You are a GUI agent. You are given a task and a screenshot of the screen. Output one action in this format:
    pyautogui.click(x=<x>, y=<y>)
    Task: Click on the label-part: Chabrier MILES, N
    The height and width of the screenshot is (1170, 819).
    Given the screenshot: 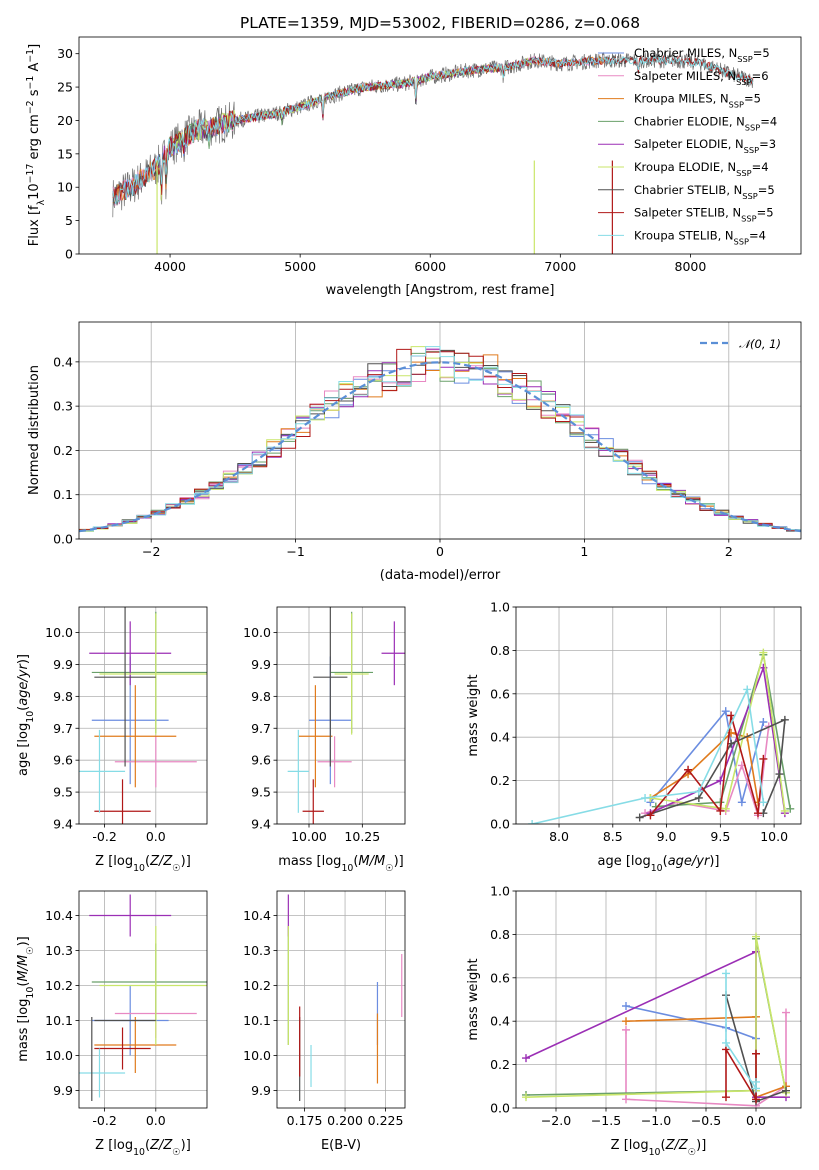 What is the action you would take?
    pyautogui.click(x=685, y=53)
    